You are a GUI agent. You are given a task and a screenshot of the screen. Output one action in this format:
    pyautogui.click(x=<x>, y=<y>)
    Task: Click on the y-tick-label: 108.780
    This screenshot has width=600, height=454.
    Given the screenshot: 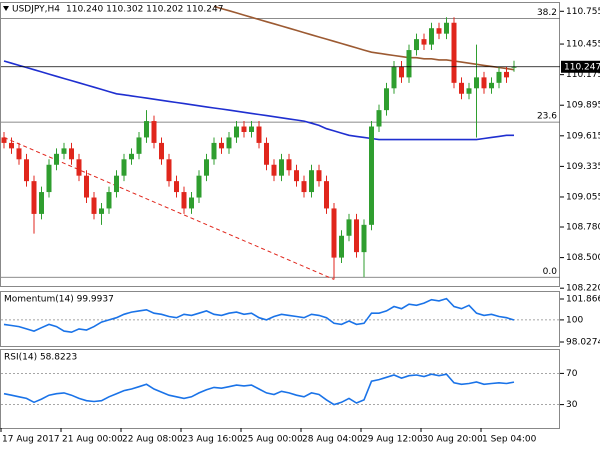 What is the action you would take?
    pyautogui.click(x=583, y=228)
    